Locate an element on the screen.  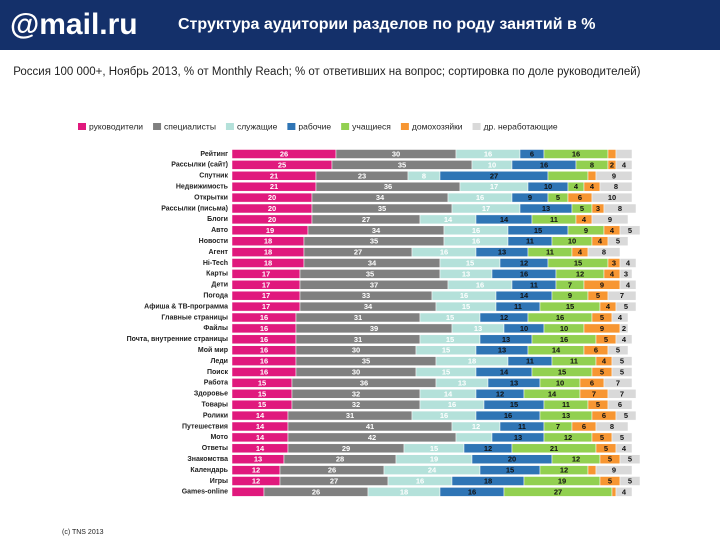
category-label: Мото is located at coordinates (219, 437).